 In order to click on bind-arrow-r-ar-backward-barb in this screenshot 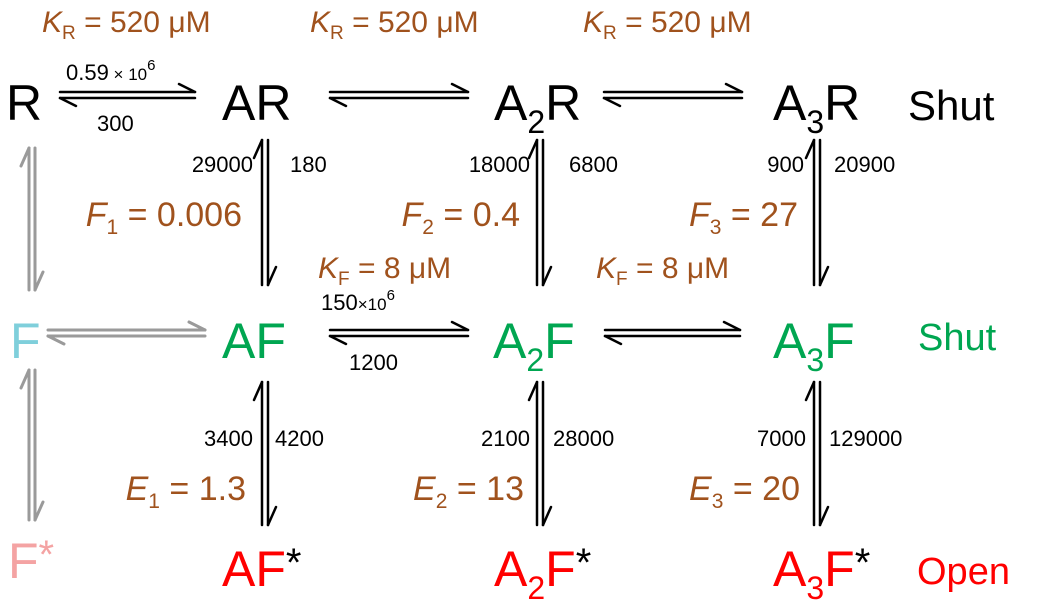, I will do `click(68, 102)`.